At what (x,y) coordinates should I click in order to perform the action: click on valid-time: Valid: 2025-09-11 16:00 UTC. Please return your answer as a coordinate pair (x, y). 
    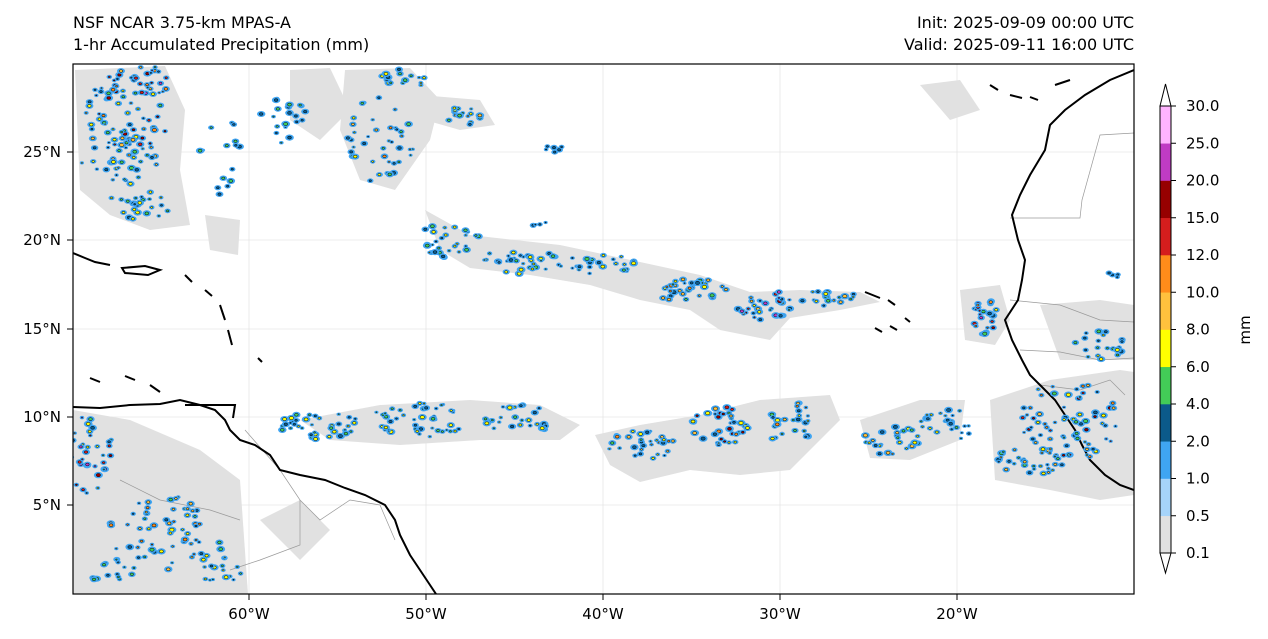
    Looking at the image, I should click on (1018, 44).